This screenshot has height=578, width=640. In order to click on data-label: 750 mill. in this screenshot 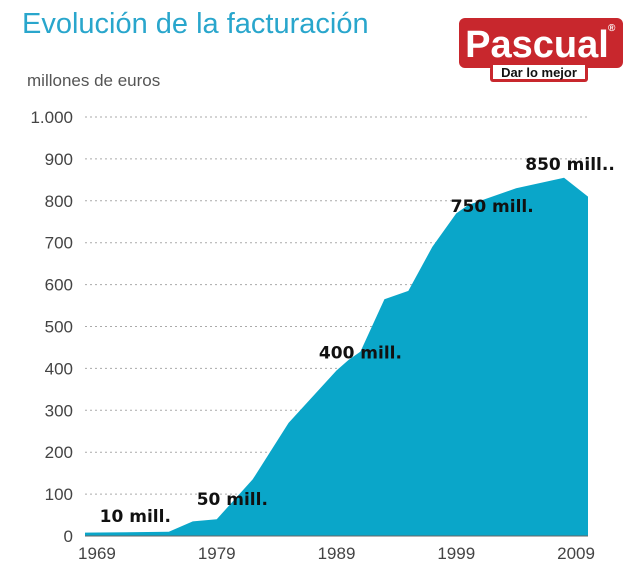, I will do `click(492, 207)`.